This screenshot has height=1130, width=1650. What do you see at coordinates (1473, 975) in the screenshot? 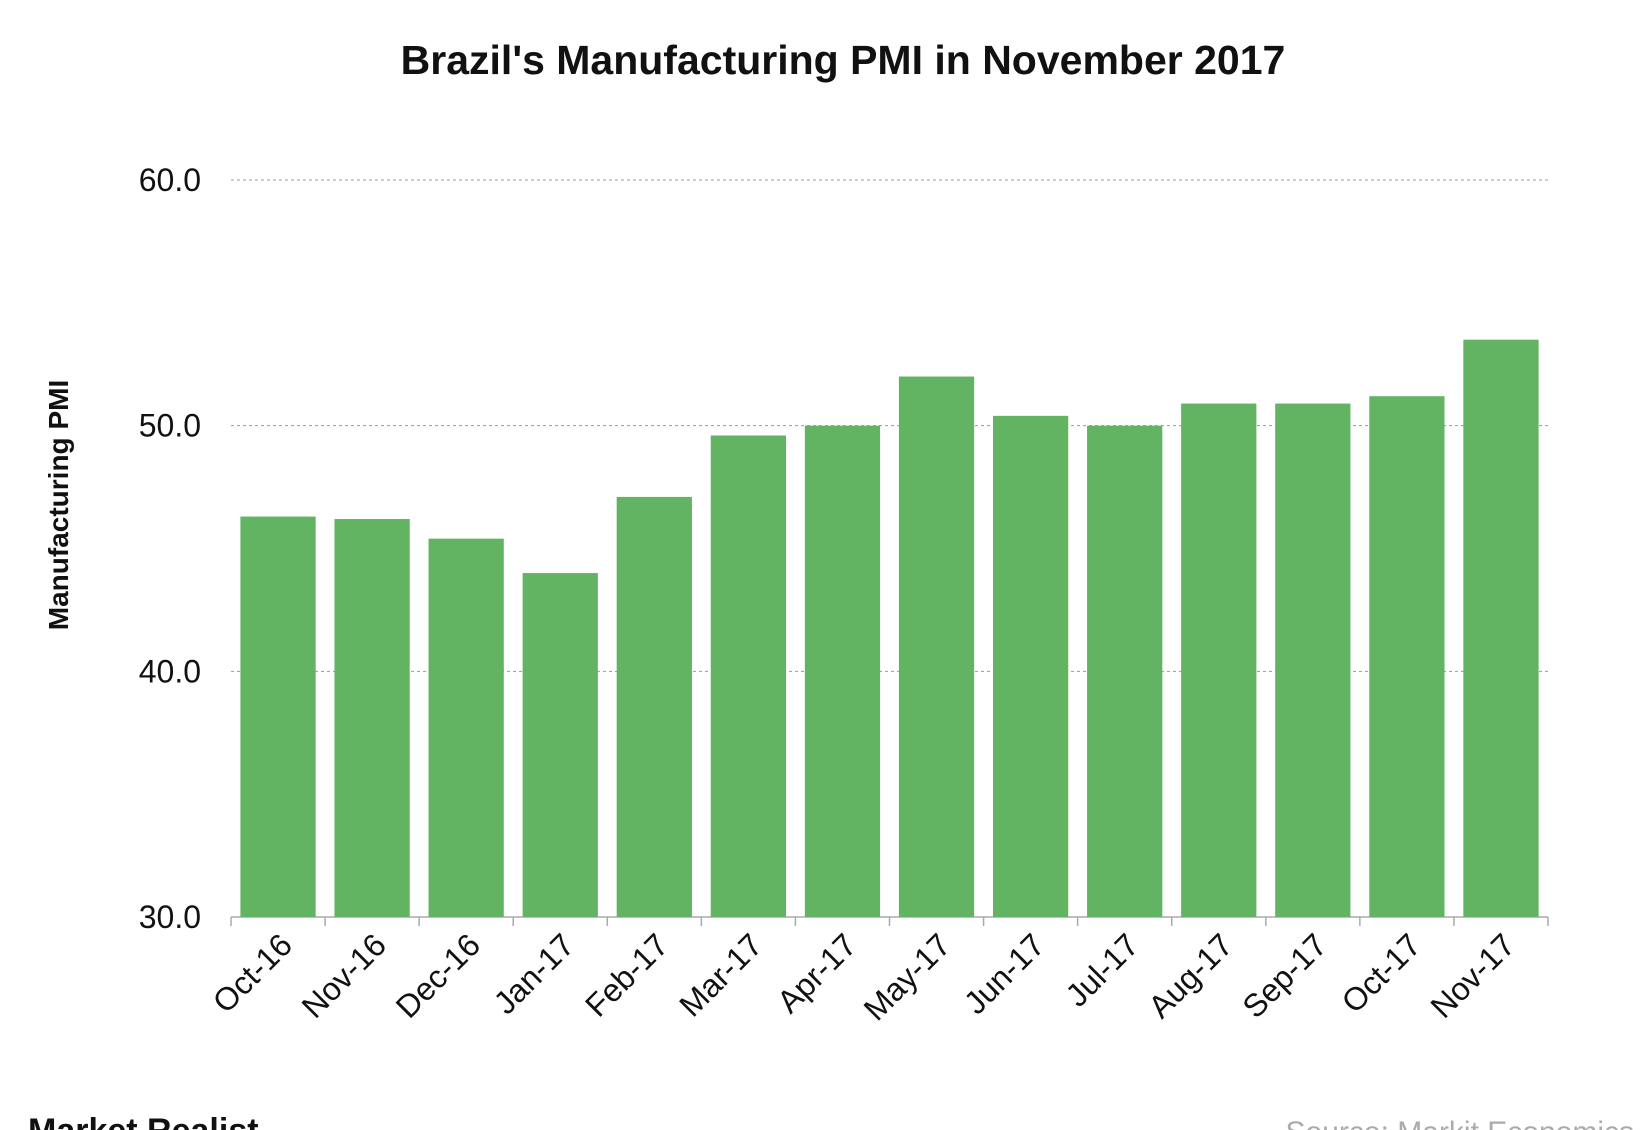
I see `x-tick-label: Nov-17` at bounding box center [1473, 975].